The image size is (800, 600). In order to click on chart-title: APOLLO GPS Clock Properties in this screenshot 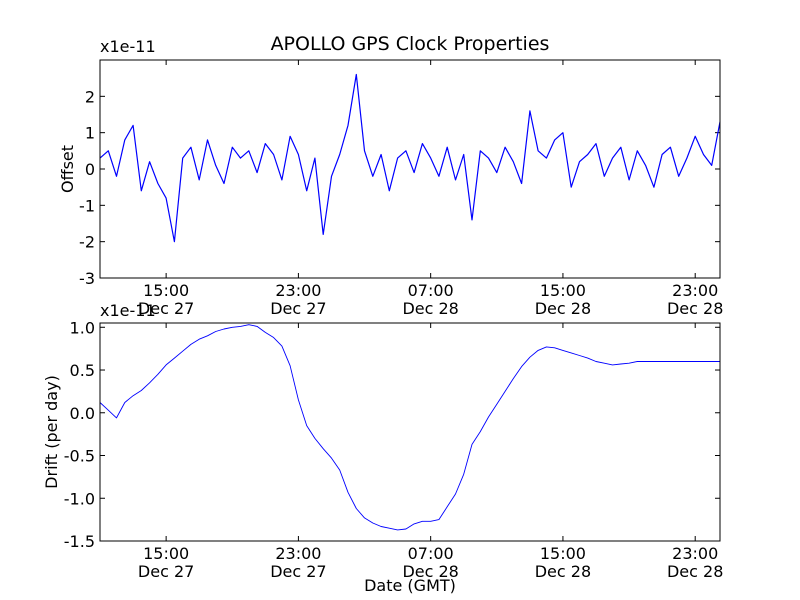, I will do `click(410, 44)`.